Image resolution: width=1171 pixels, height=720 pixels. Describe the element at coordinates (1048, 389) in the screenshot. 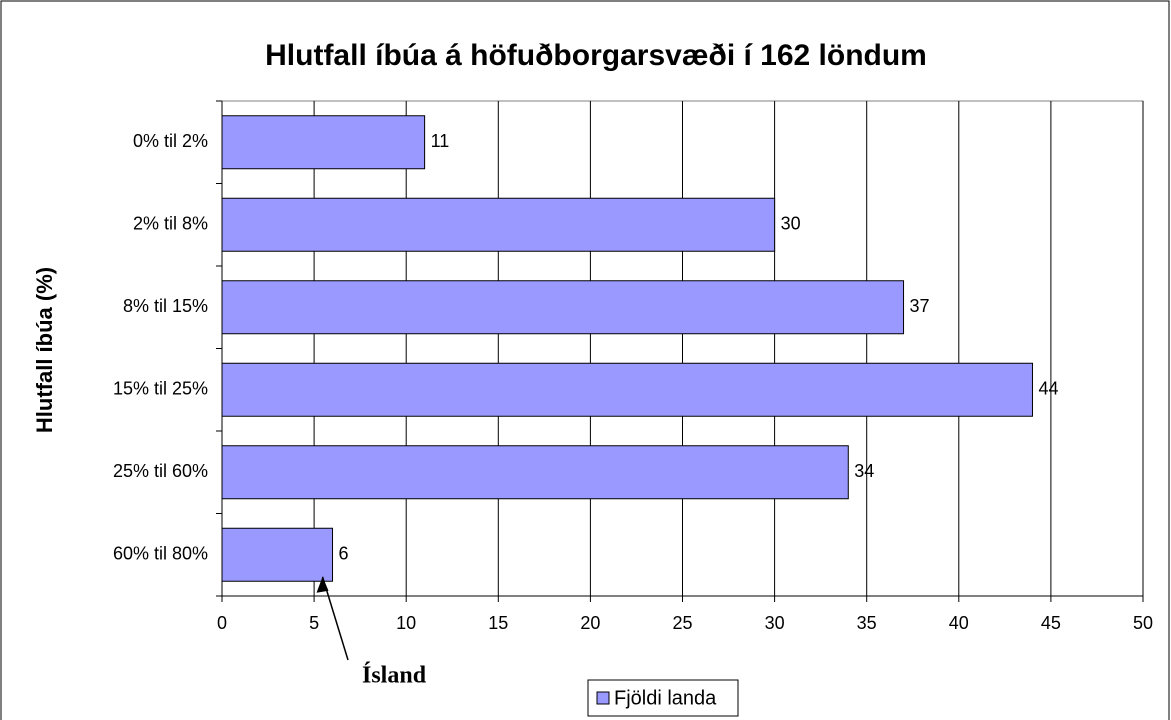

I see `data-label: 44` at that location.